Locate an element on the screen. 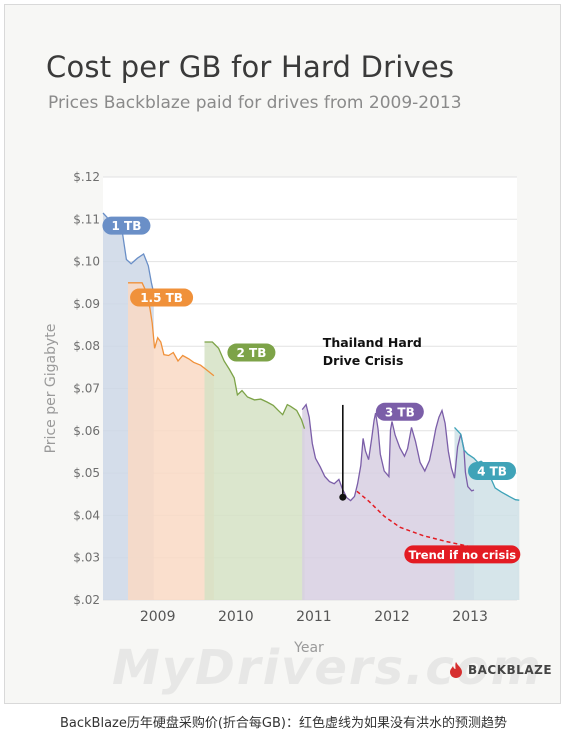  y-tick-label: $.07 is located at coordinates (86, 389).